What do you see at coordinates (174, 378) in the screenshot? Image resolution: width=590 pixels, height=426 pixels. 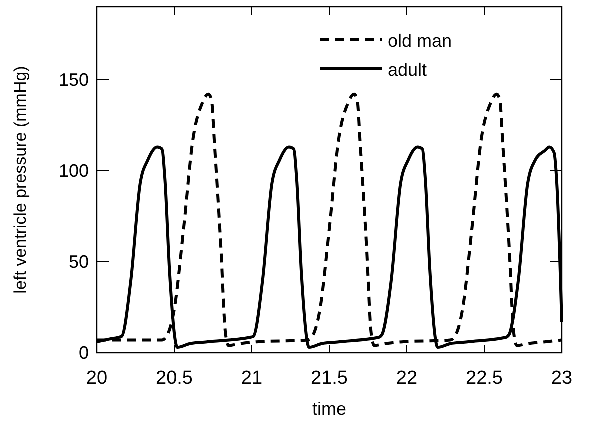 I see `x-tick-label: 20.5` at bounding box center [174, 378].